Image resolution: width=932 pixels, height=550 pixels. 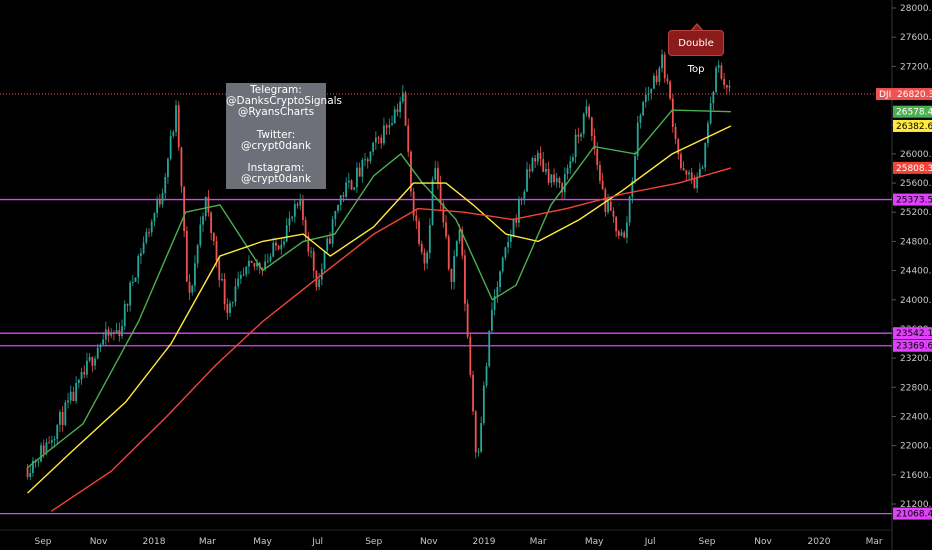 I want to click on time-tick-label: May, so click(x=594, y=542).